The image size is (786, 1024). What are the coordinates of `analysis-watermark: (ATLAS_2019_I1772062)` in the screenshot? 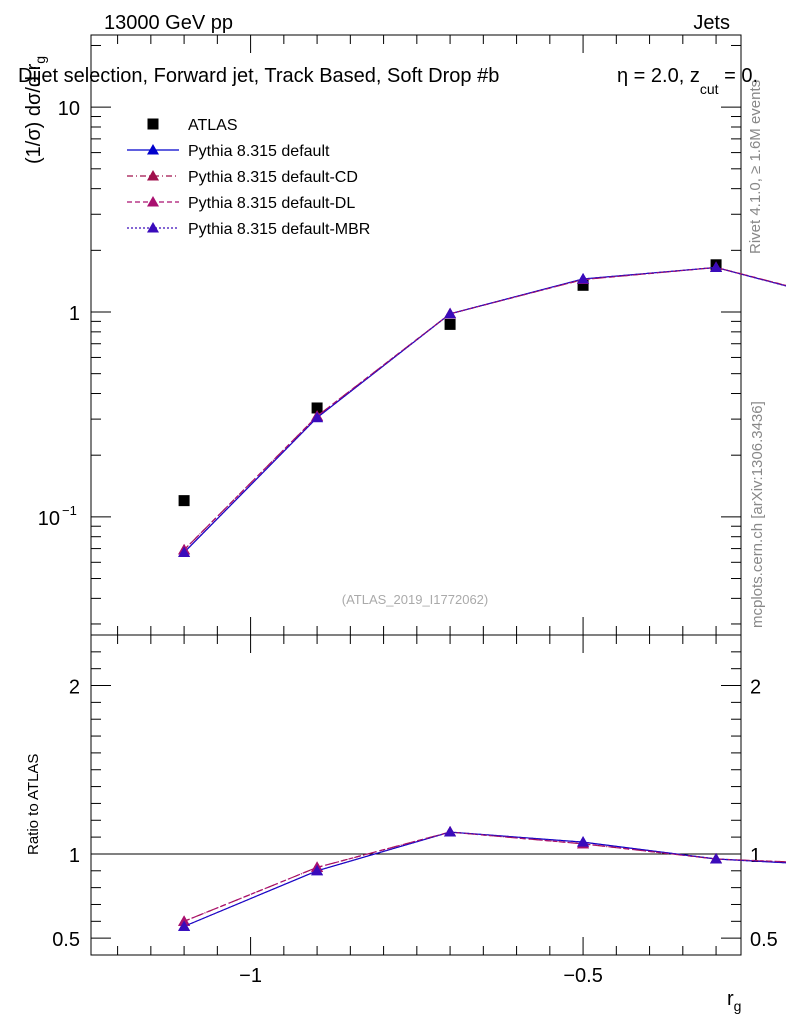 It's located at (415, 599).